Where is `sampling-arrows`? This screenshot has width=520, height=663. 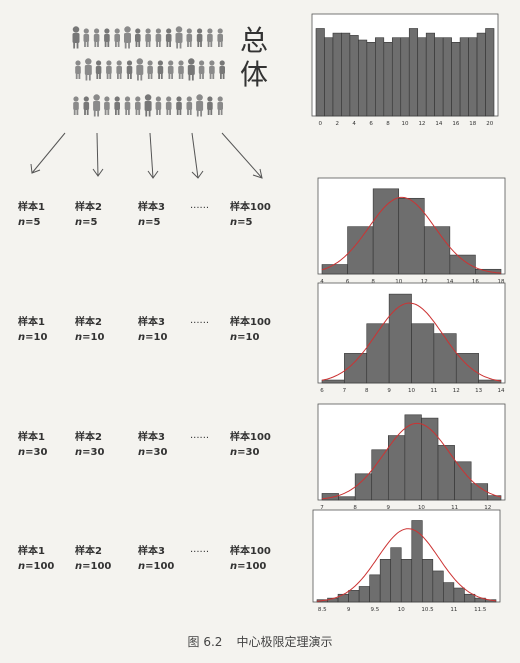 sampling-arrows is located at coordinates (146, 155).